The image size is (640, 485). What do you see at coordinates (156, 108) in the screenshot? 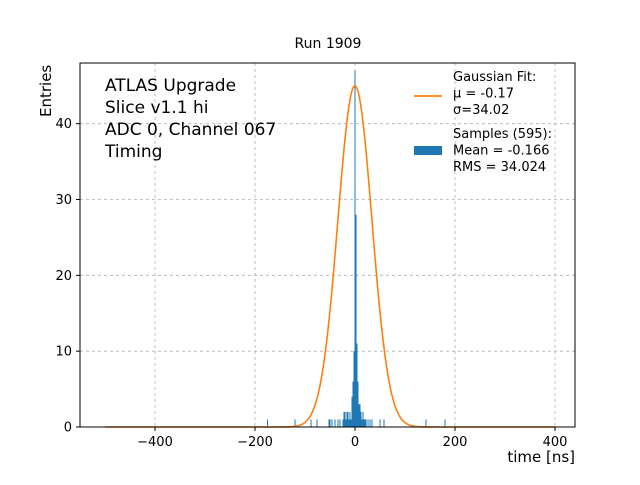
I see `annotation-text: Slice v1.1 hi` at bounding box center [156, 108].